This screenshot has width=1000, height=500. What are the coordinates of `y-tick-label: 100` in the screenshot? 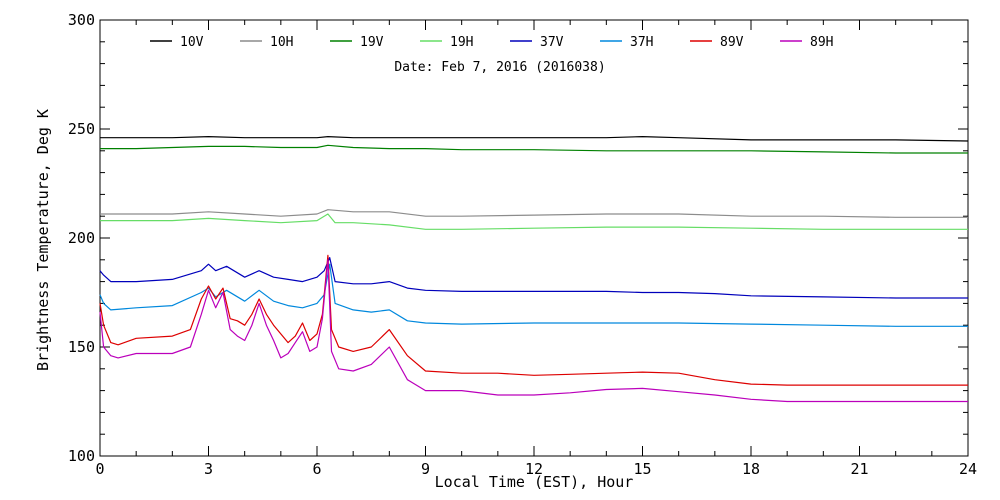 It's located at (81, 456).